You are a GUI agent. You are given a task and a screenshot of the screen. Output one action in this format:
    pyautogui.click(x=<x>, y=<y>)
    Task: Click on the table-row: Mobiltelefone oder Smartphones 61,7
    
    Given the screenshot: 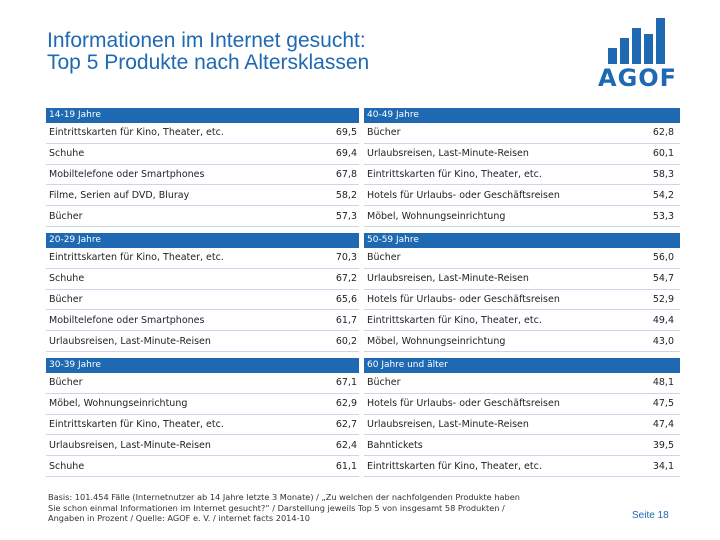 What is the action you would take?
    pyautogui.click(x=202, y=321)
    